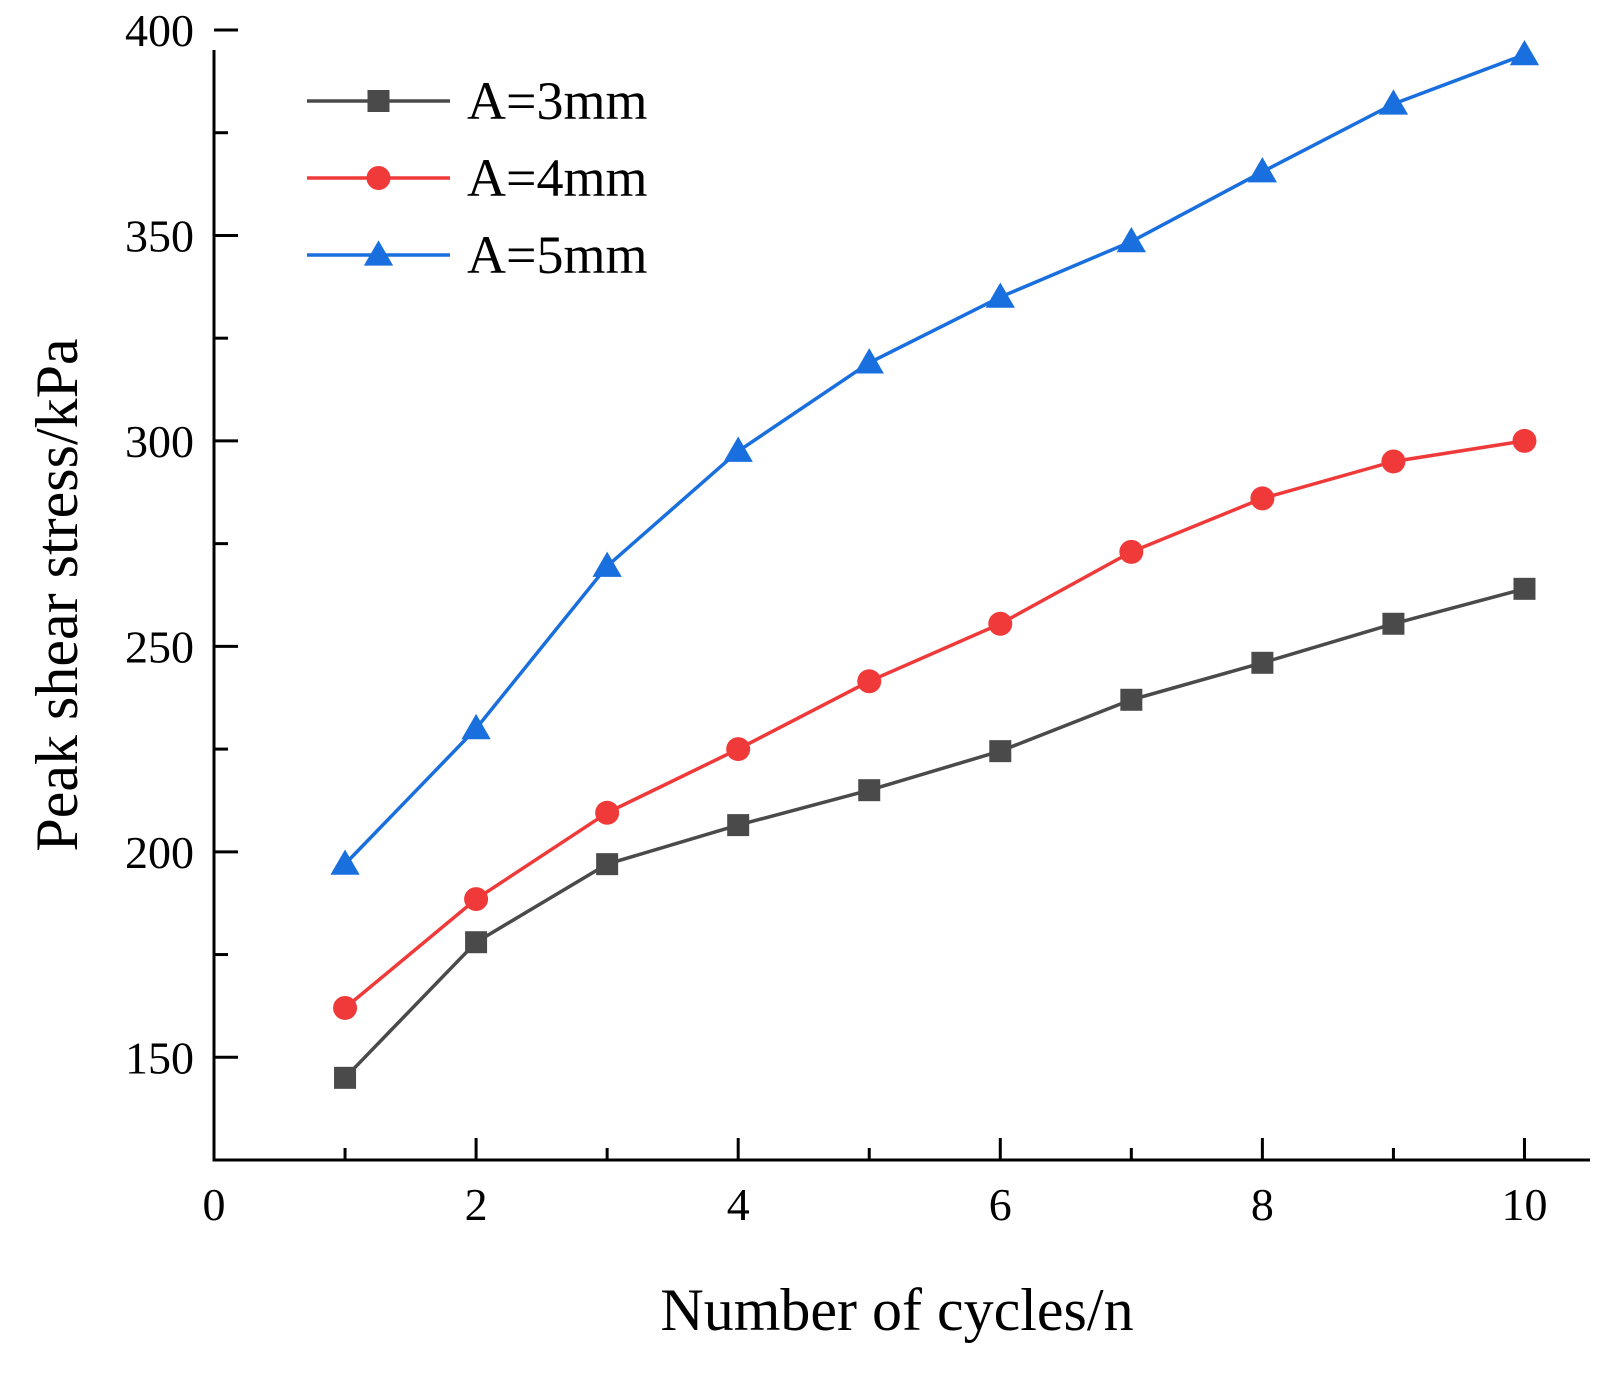  I want to click on x-tick-label: 6, so click(1000, 1204).